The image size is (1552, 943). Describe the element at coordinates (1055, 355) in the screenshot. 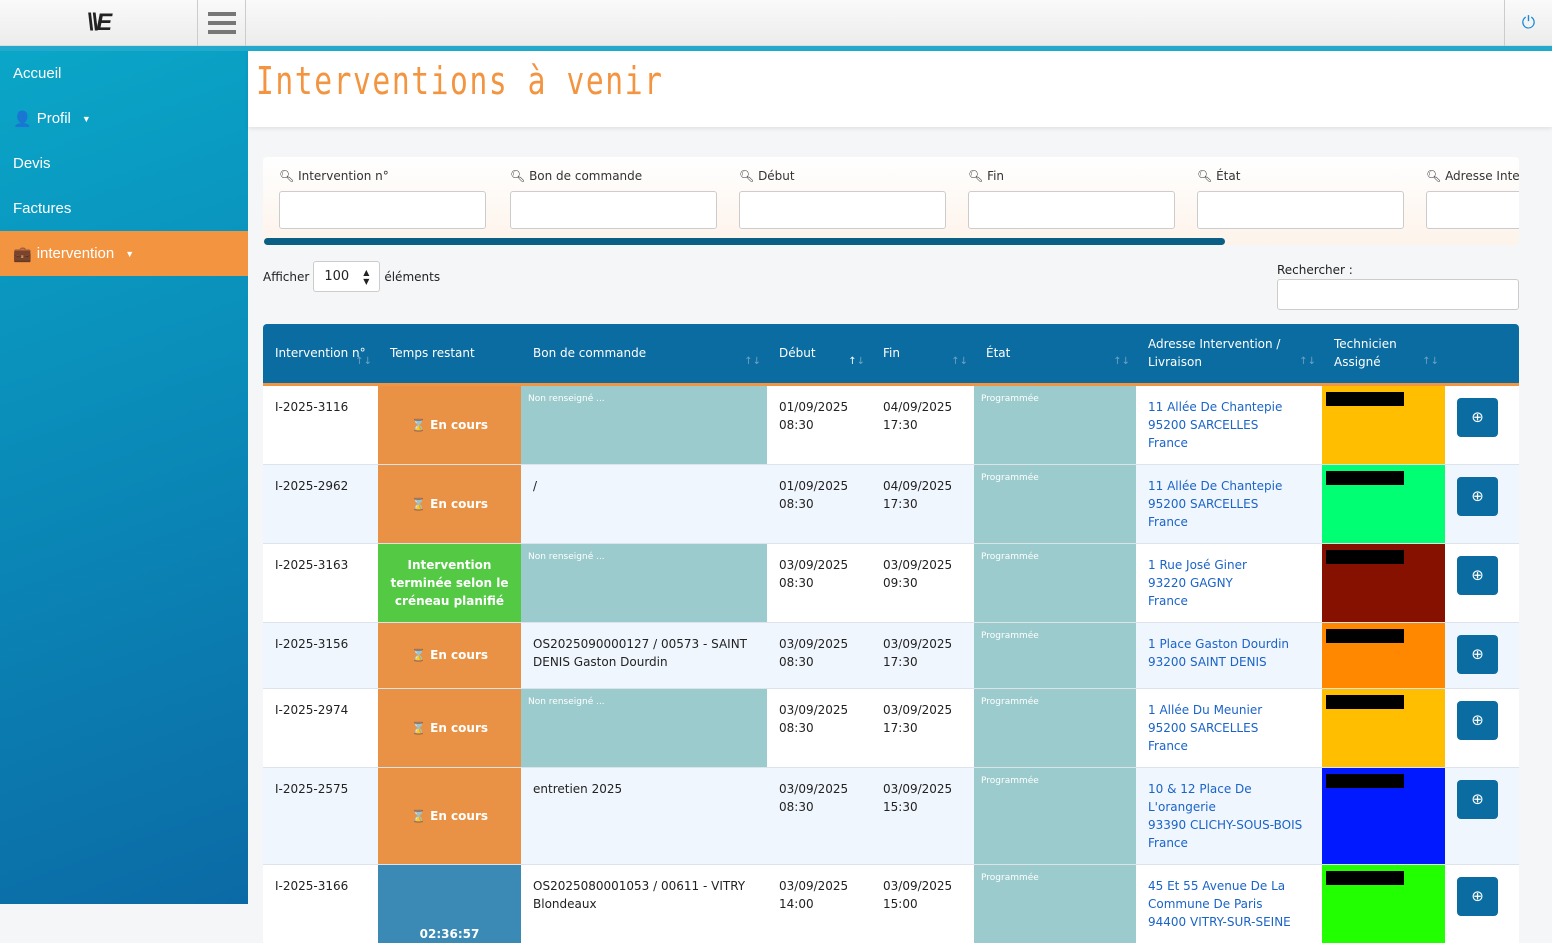

I see `column-header: État ↑↓` at that location.